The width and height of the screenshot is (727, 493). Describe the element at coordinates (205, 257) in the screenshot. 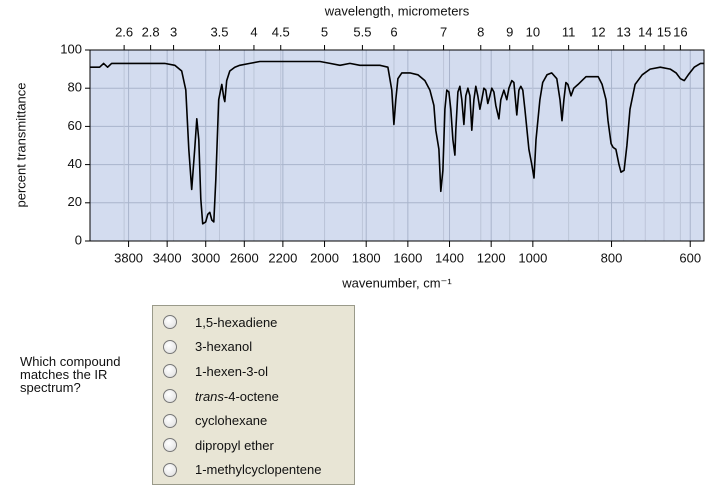

I see `x-tick-label: 3000` at that location.